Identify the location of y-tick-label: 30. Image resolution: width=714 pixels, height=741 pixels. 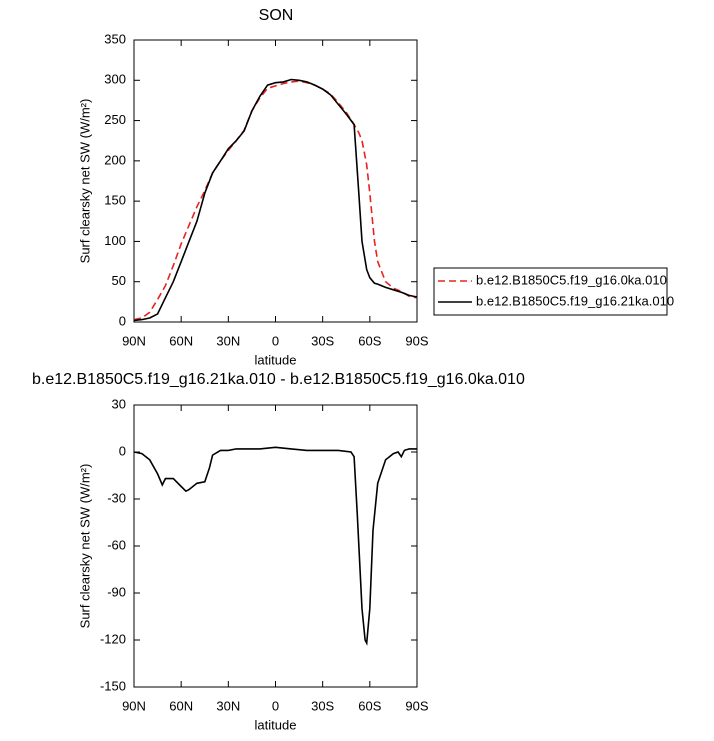
(119, 403).